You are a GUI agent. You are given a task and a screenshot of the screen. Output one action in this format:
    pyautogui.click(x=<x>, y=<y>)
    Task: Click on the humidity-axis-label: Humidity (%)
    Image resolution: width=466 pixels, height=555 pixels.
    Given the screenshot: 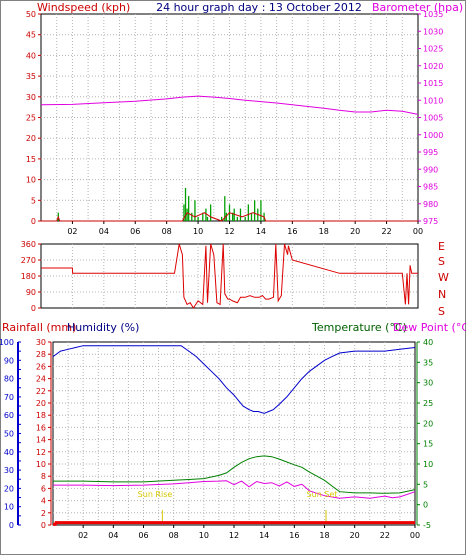 What is the action you would take?
    pyautogui.click(x=103, y=327)
    